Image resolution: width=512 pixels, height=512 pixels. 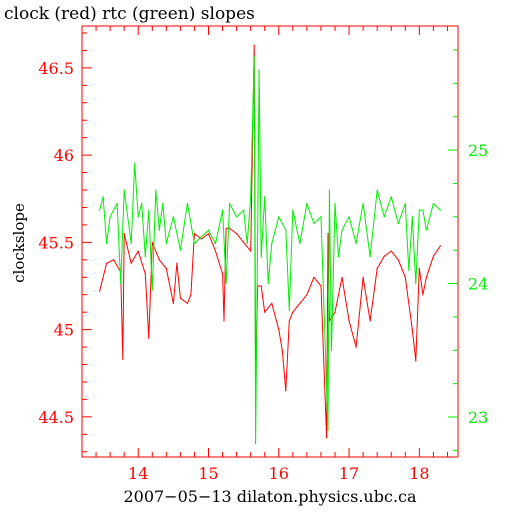 What do you see at coordinates (478, 417) in the screenshot?
I see `y-right-tick-label: 23` at bounding box center [478, 417].